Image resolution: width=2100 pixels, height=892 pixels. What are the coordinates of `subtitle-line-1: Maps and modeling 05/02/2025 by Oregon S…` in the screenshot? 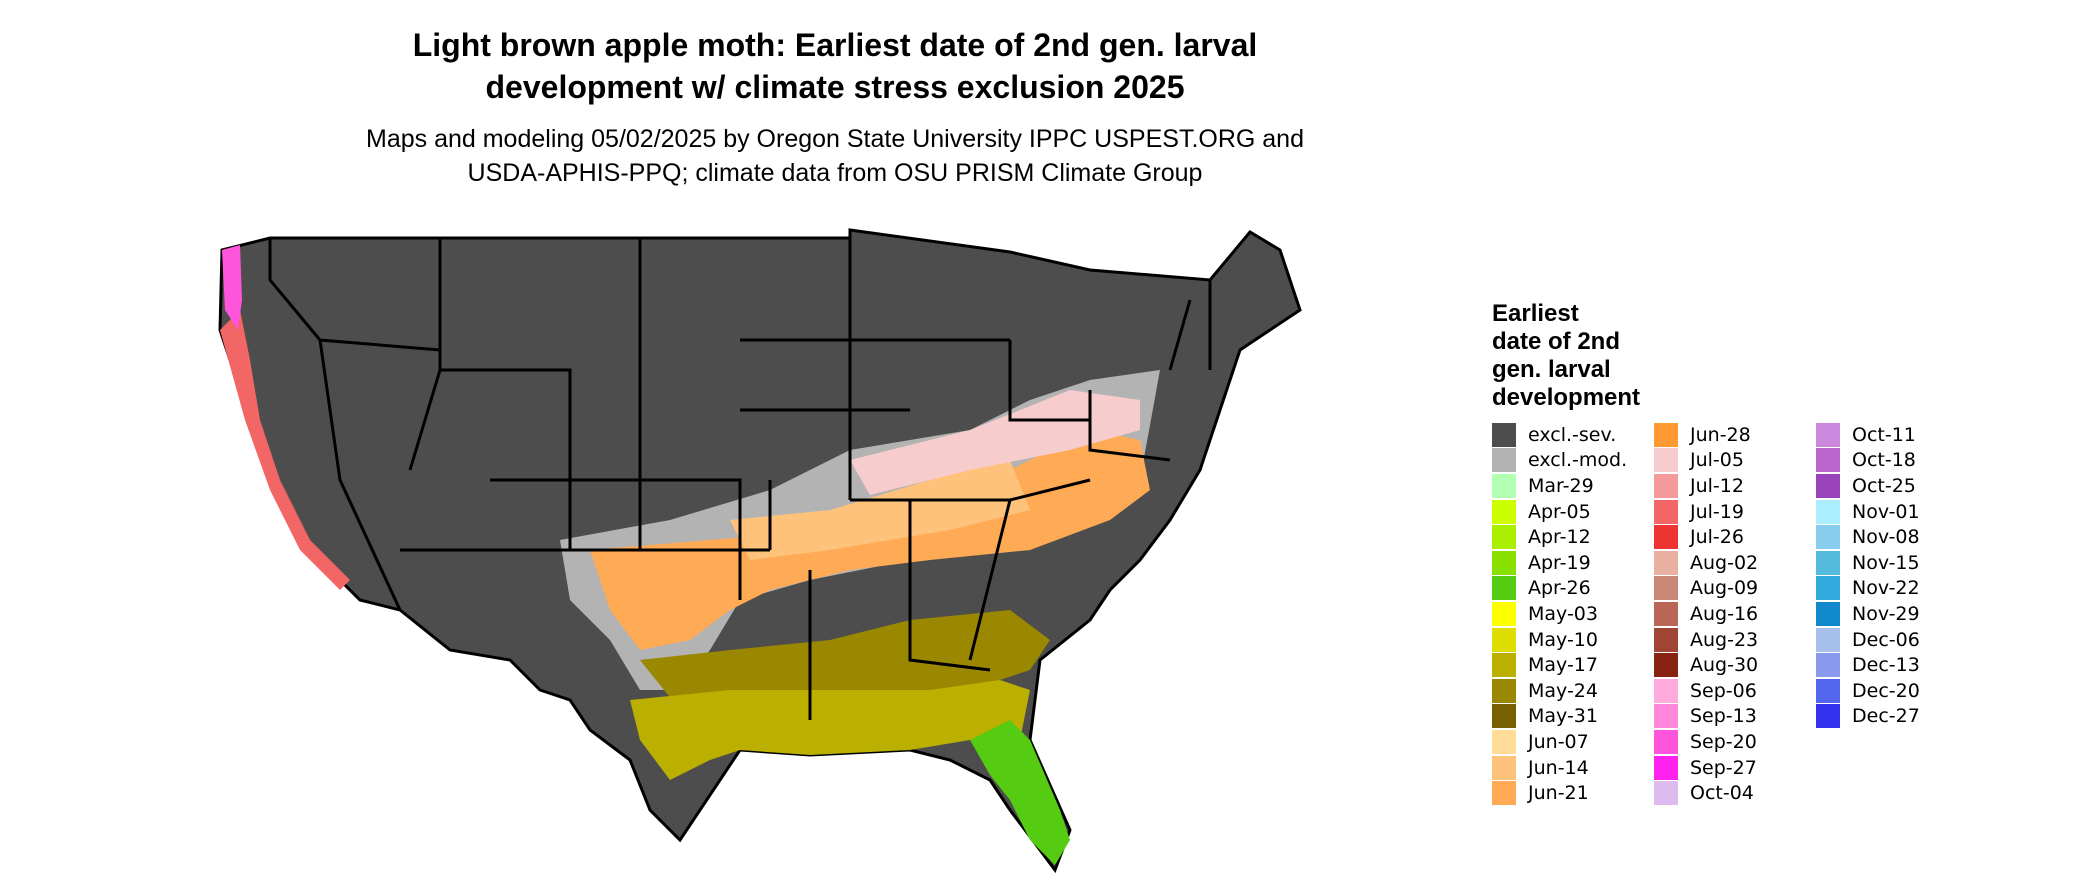 It's located at (835, 139).